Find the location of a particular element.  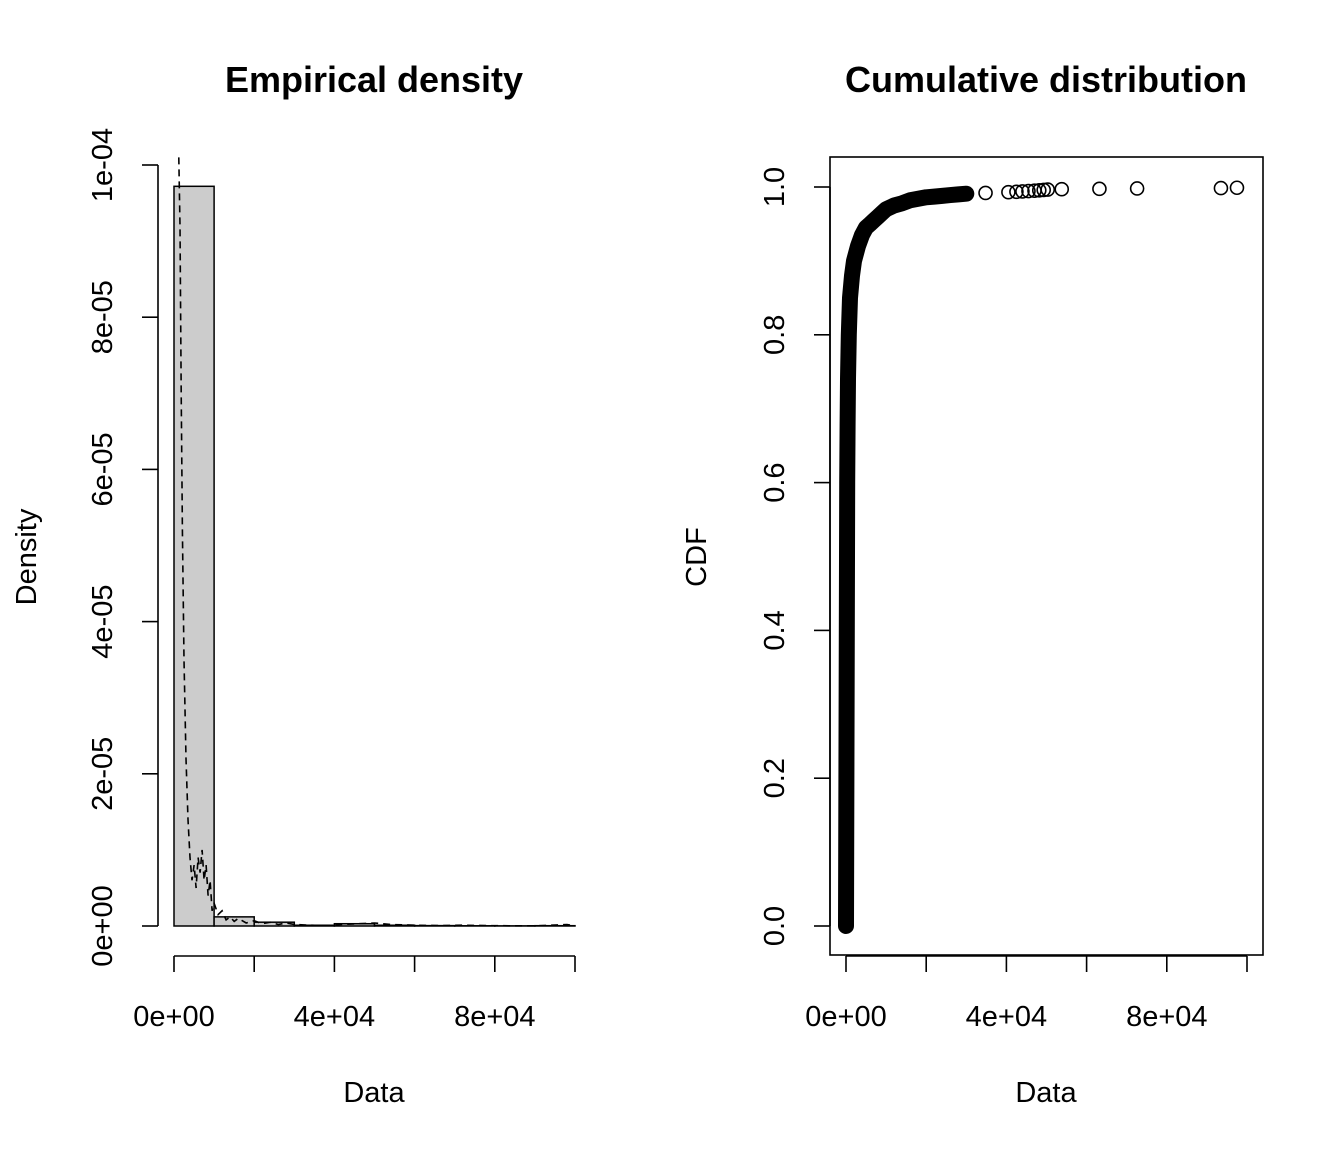

y-tick-label: 4e-05 is located at coordinates (103, 622).